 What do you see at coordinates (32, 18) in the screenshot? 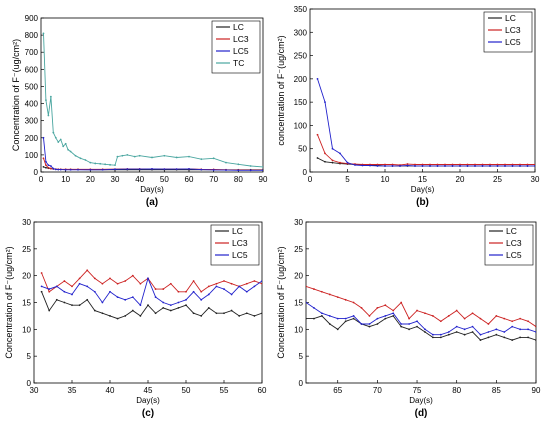
I see `y-tick-label: 900` at bounding box center [32, 18].